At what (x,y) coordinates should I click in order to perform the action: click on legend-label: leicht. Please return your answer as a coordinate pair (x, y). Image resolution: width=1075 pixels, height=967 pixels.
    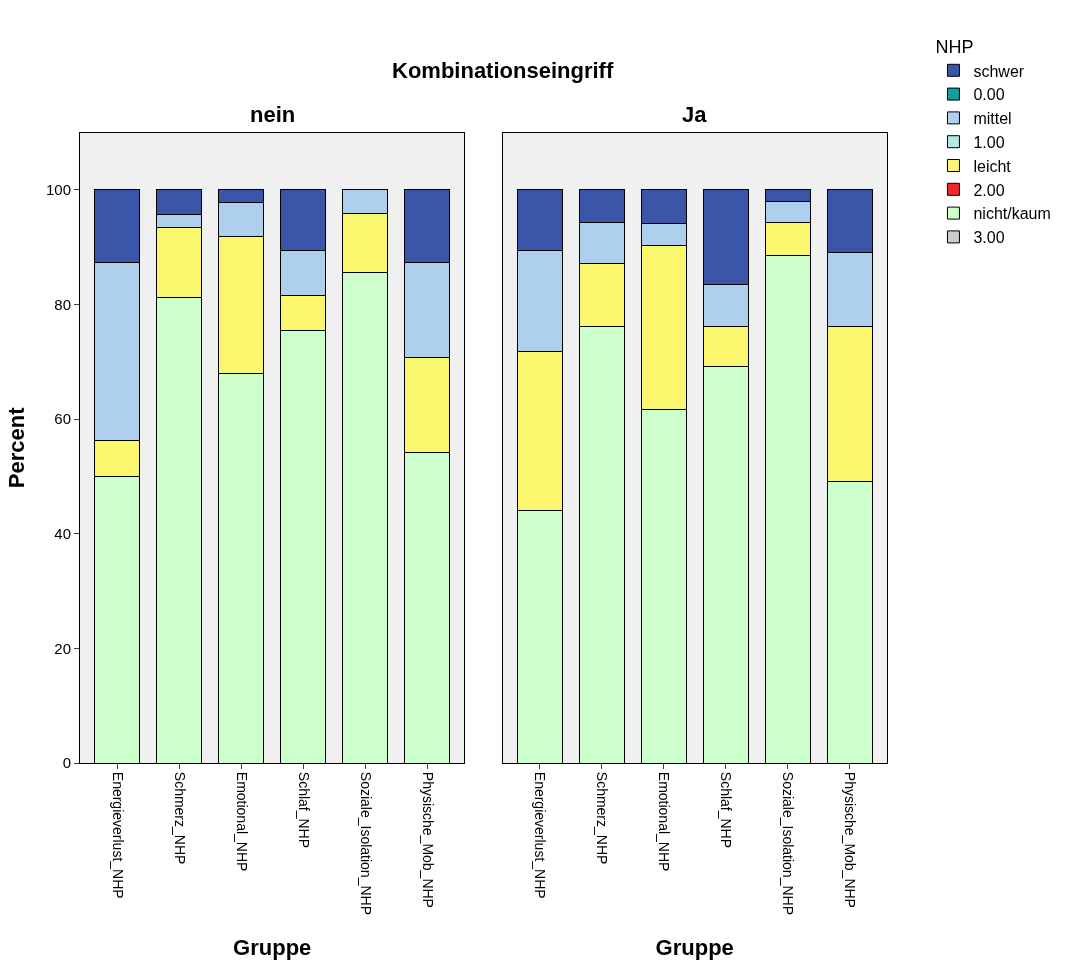
    Looking at the image, I should click on (992, 166).